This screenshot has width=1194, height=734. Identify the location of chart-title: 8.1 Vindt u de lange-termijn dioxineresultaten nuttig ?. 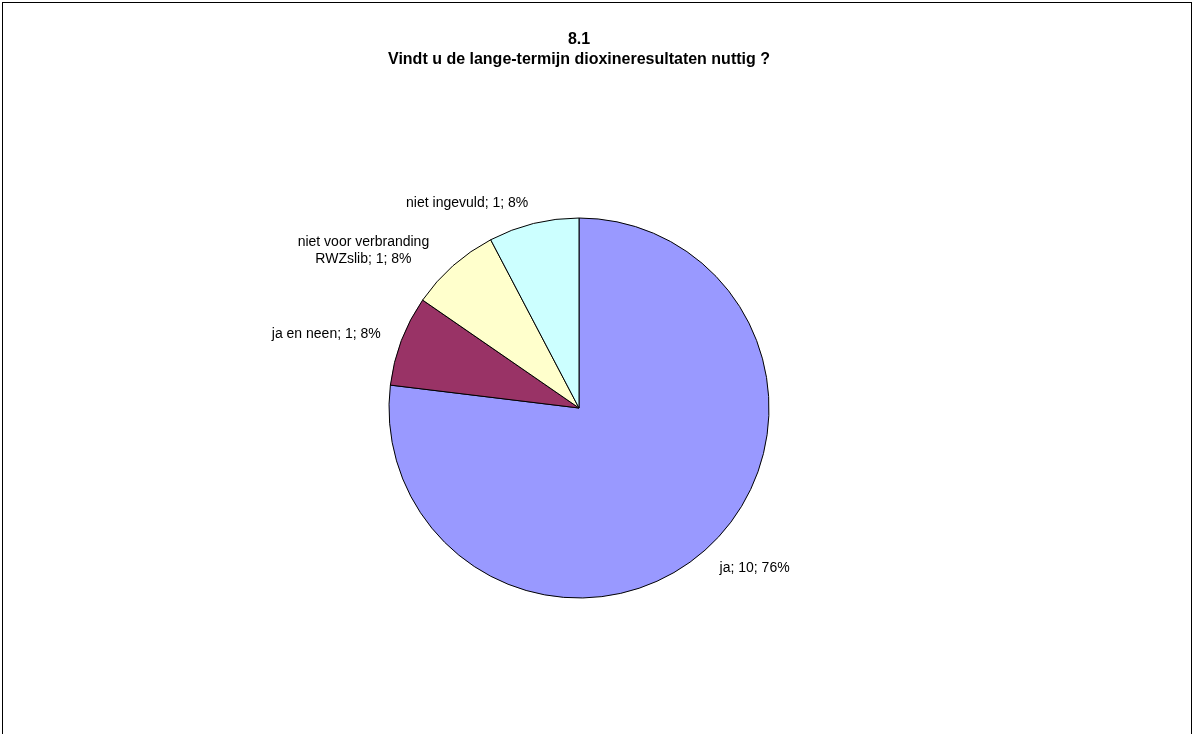
(579, 48).